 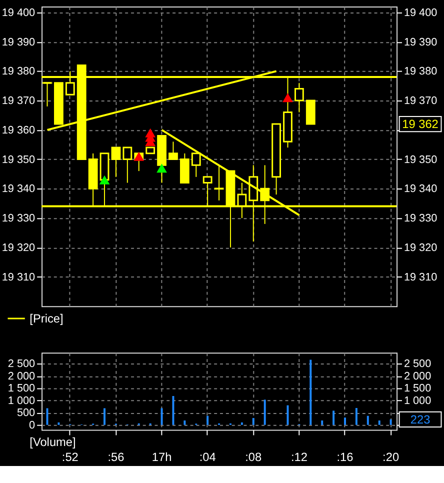 I want to click on y-tick-label: 19 310, so click(x=19, y=277).